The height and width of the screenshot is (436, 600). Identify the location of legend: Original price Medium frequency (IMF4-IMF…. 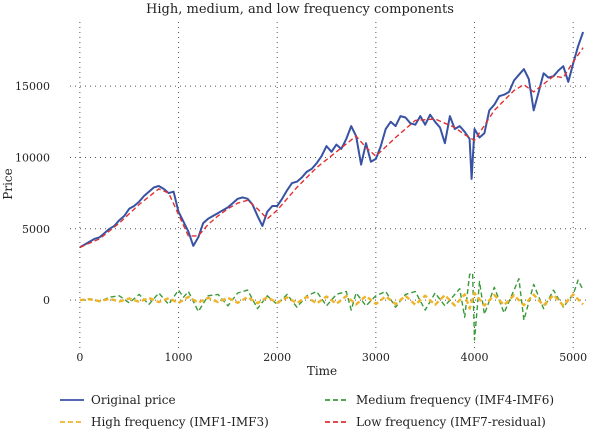
(307, 411).